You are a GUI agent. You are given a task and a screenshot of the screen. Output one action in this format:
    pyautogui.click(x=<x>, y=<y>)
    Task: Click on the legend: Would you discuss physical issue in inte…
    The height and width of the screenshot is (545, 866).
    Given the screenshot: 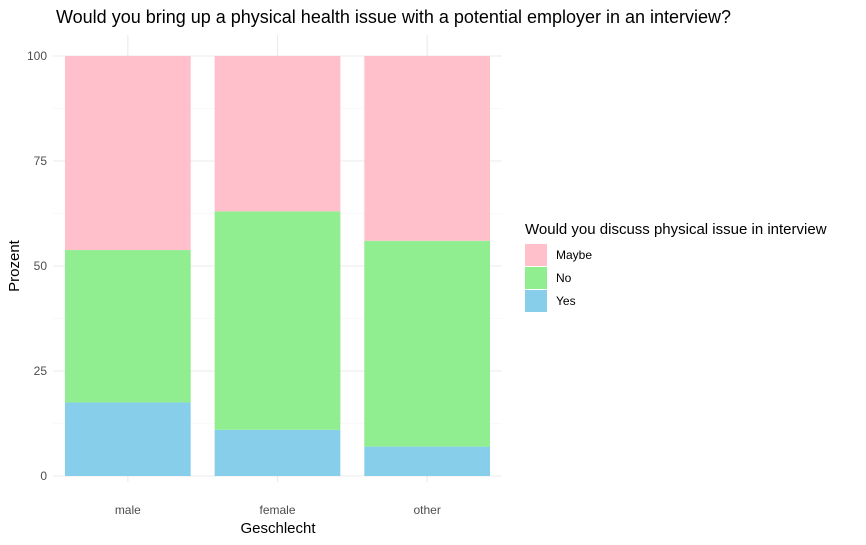 What is the action you would take?
    pyautogui.click(x=676, y=266)
    